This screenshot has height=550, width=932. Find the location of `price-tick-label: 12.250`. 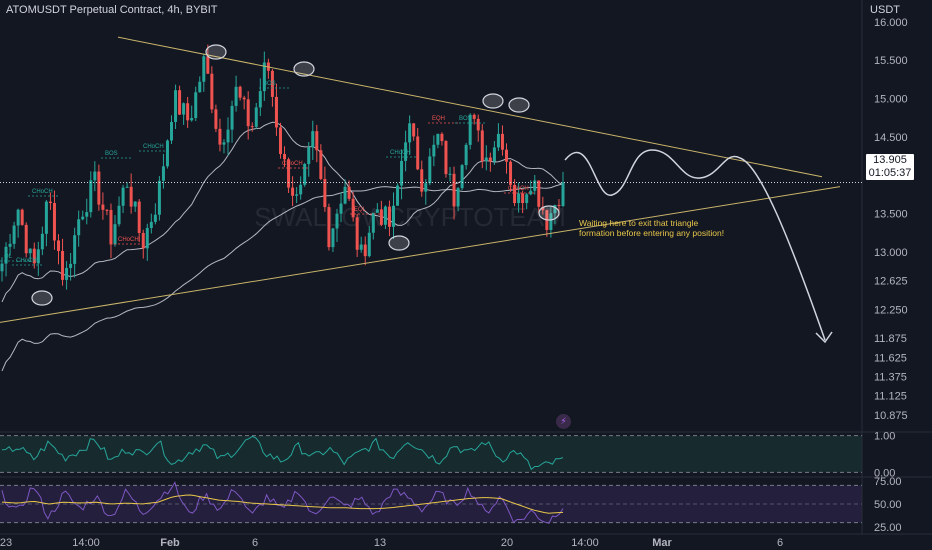

price-tick-label: 12.250 is located at coordinates (891, 310).